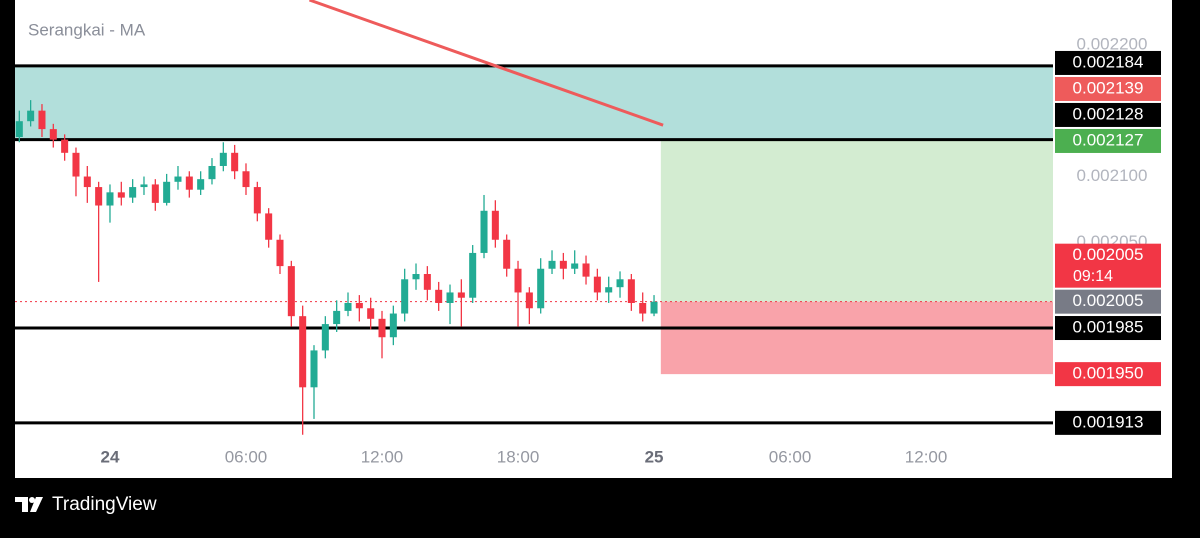 This screenshot has height=538, width=1200. I want to click on price-tag-label: 0.002139, so click(1108, 87).